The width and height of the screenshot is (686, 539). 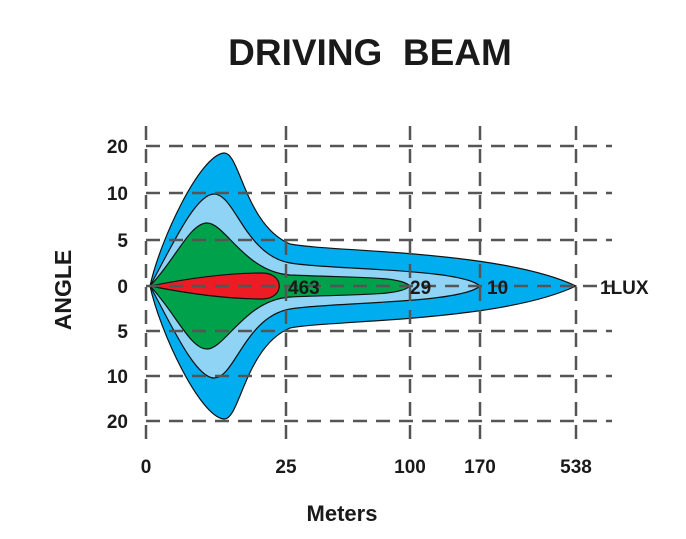 I want to click on y-axis-label: ANGLE, so click(x=63, y=290).